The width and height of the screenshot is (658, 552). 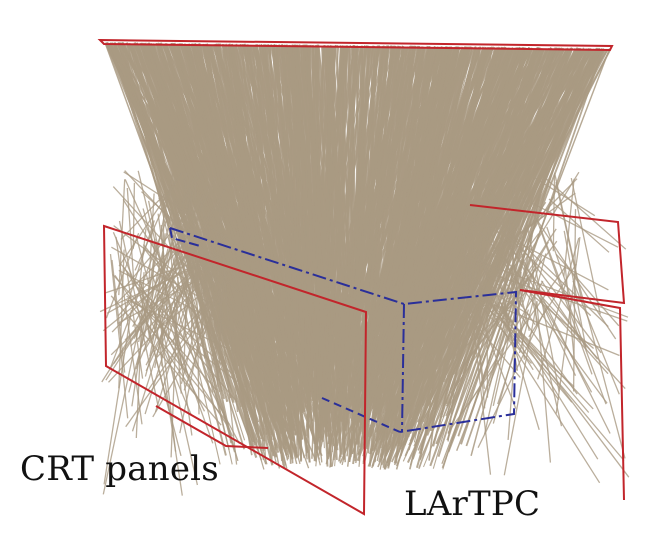 What do you see at coordinates (119, 469) in the screenshot?
I see `crt-panels-label: CRT panels` at bounding box center [119, 469].